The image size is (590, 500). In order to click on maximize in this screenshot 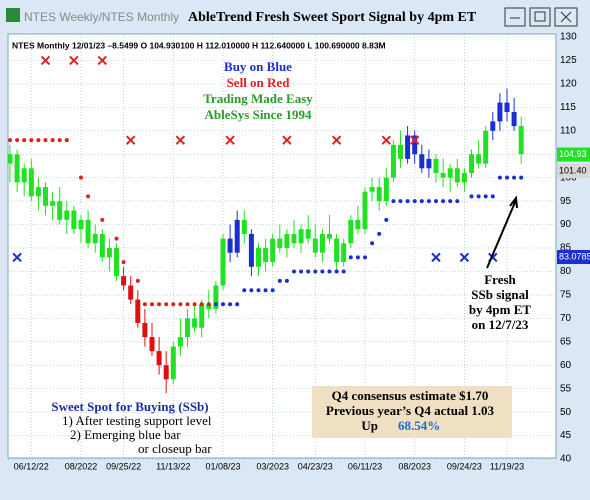, I will do `click(540, 17)`.